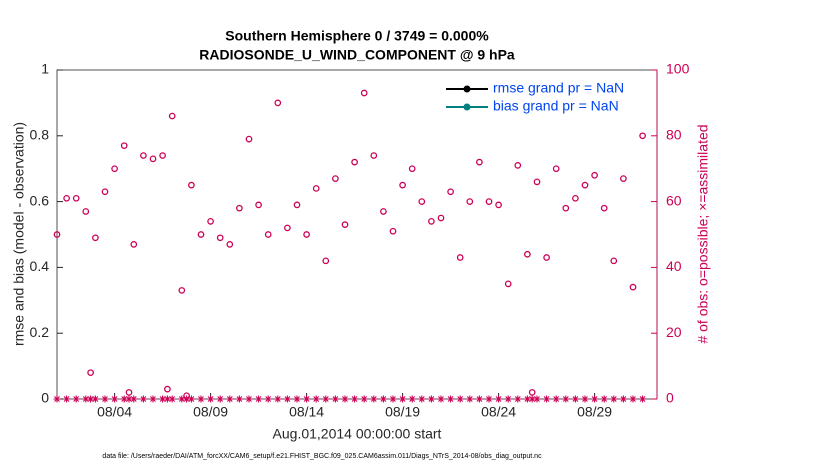 The height and width of the screenshot is (470, 830). What do you see at coordinates (210, 412) in the screenshot?
I see `x-tick-label: 08/09` at bounding box center [210, 412].